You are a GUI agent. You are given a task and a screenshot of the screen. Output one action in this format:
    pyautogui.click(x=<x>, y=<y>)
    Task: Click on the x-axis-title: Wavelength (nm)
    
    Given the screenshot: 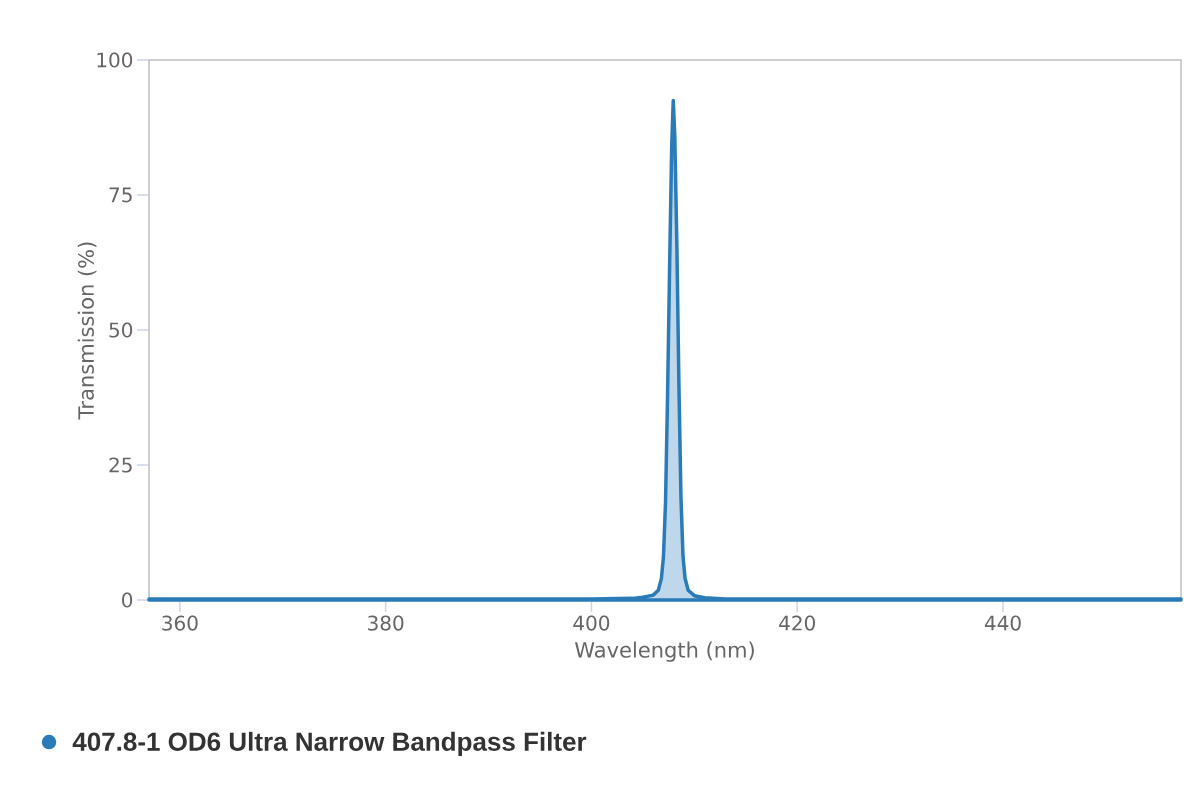 What is the action you would take?
    pyautogui.click(x=664, y=651)
    